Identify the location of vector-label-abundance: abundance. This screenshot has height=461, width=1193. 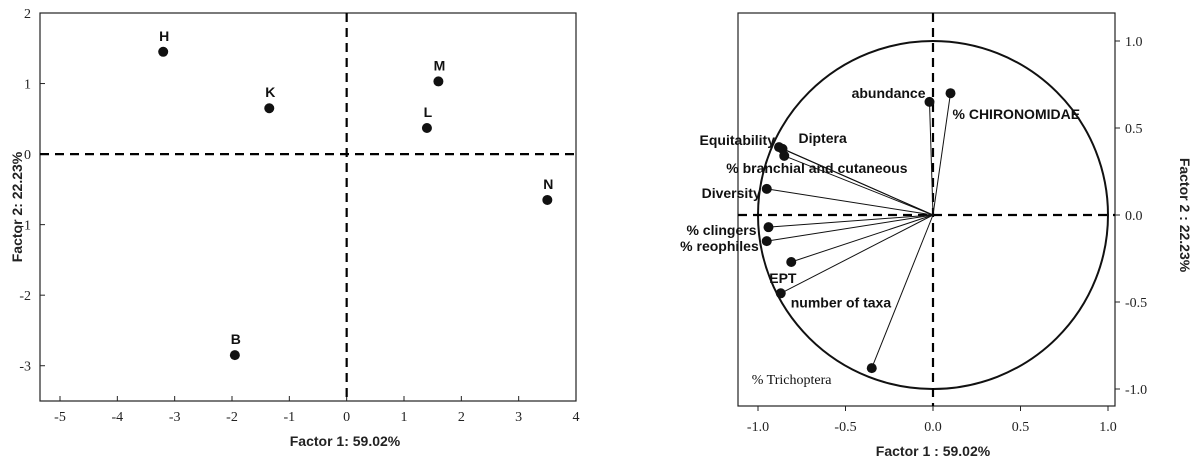
(889, 93).